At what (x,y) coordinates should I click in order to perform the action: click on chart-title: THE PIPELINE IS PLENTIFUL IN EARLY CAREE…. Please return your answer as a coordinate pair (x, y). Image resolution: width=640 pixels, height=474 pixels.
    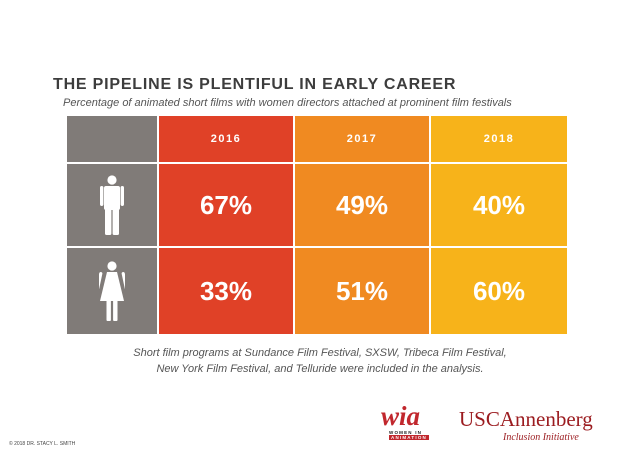
    Looking at the image, I should click on (255, 84).